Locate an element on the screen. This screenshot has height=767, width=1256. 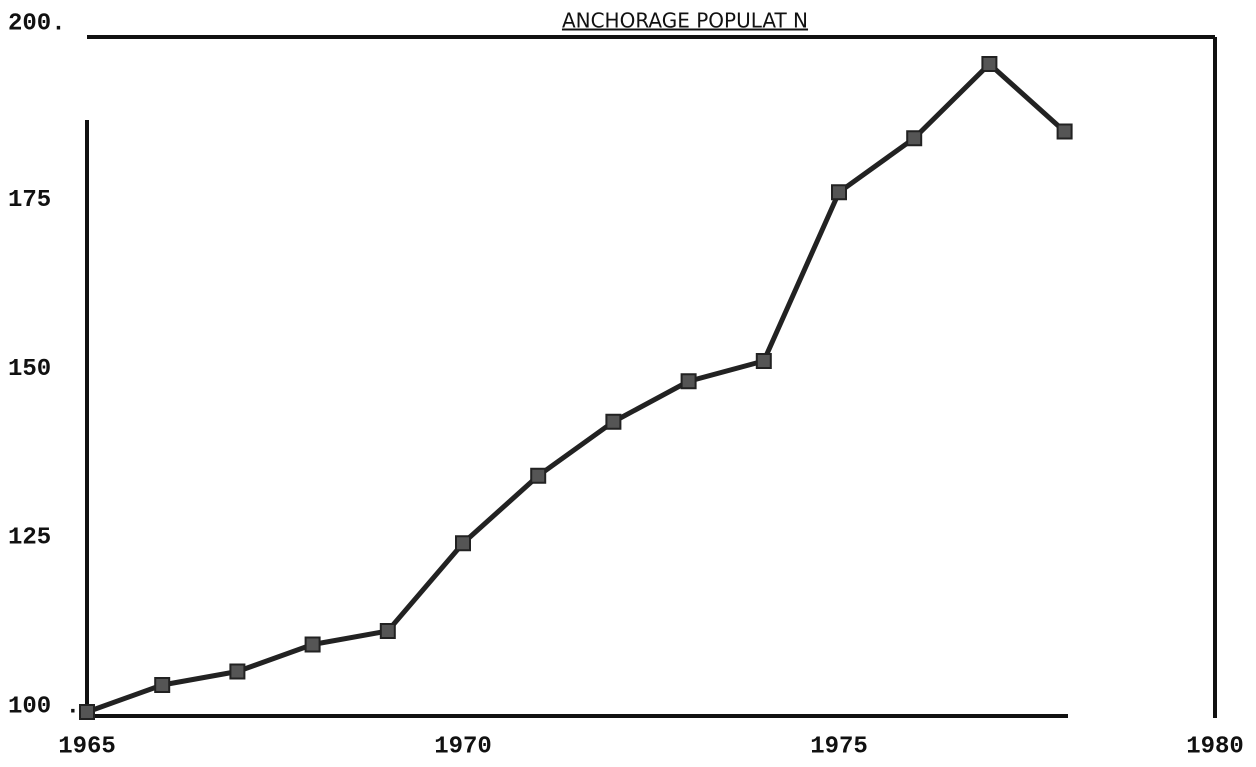
x-tick-label: 1970 is located at coordinates (463, 746).